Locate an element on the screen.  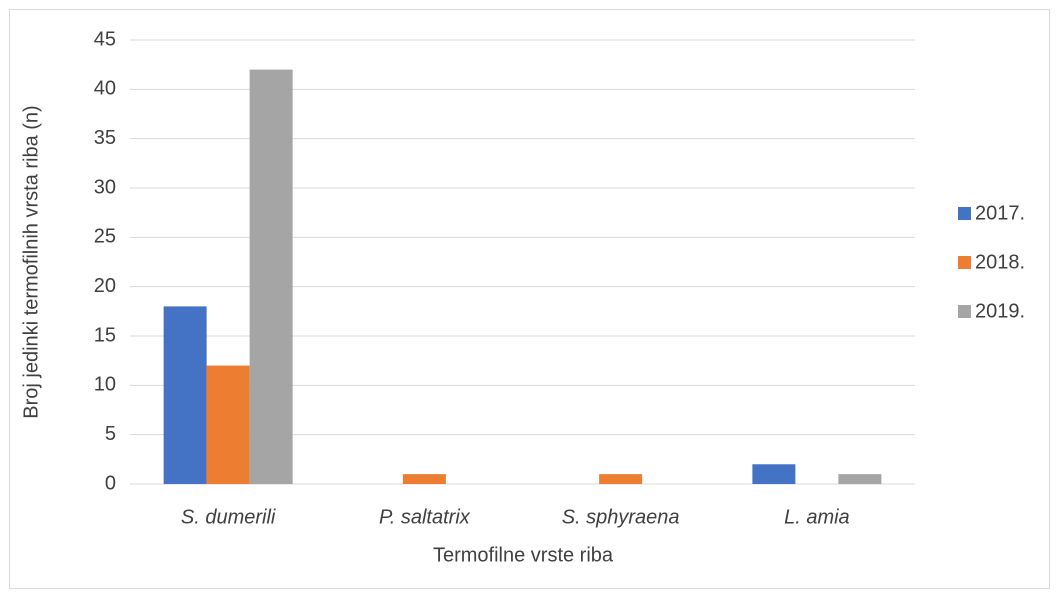
legend-label: 2017. is located at coordinates (1000, 213).